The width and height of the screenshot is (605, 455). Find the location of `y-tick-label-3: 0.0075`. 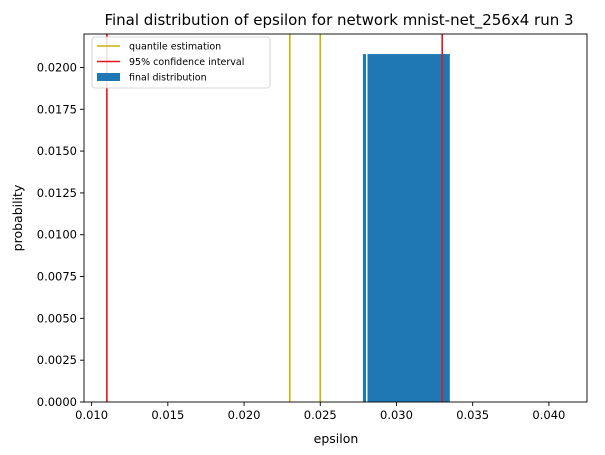

y-tick-label-3: 0.0075 is located at coordinates (57, 277).